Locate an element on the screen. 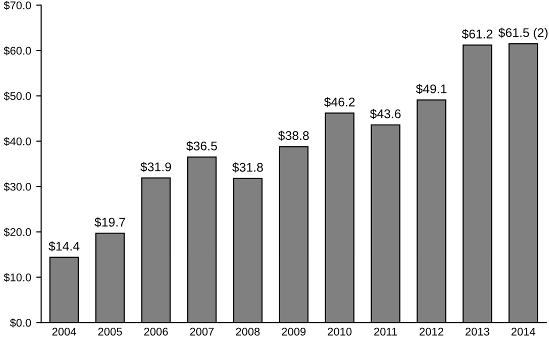 The height and width of the screenshot is (345, 549). x-tick-label: 2010 is located at coordinates (340, 332).